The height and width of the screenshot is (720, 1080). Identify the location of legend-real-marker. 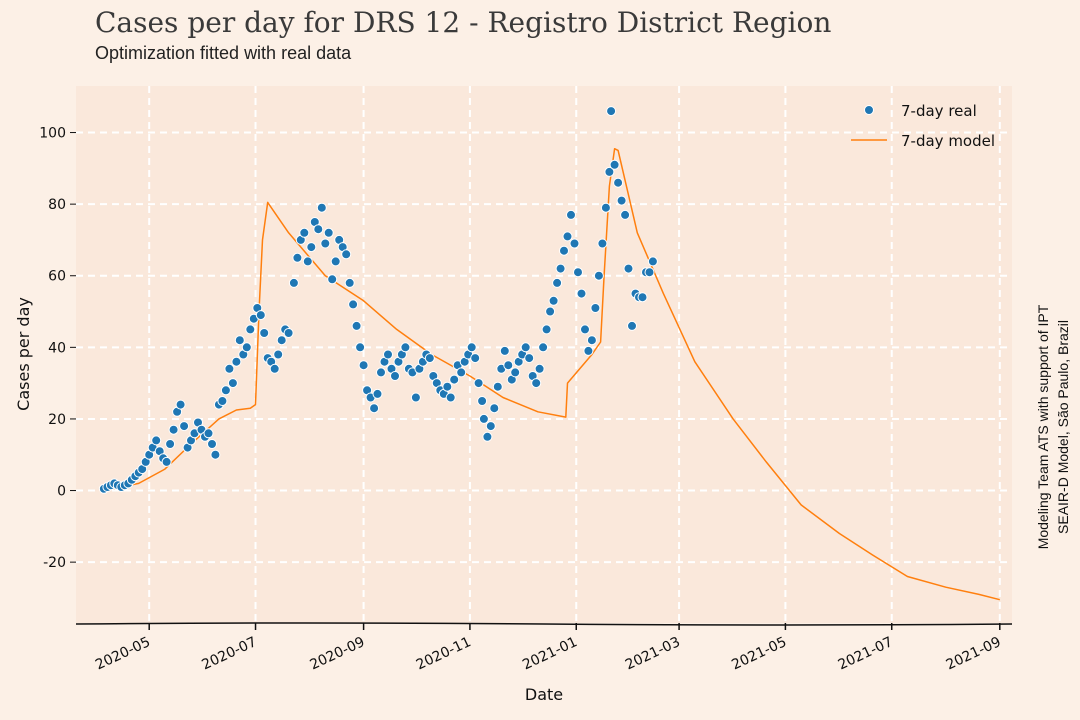
(869, 110).